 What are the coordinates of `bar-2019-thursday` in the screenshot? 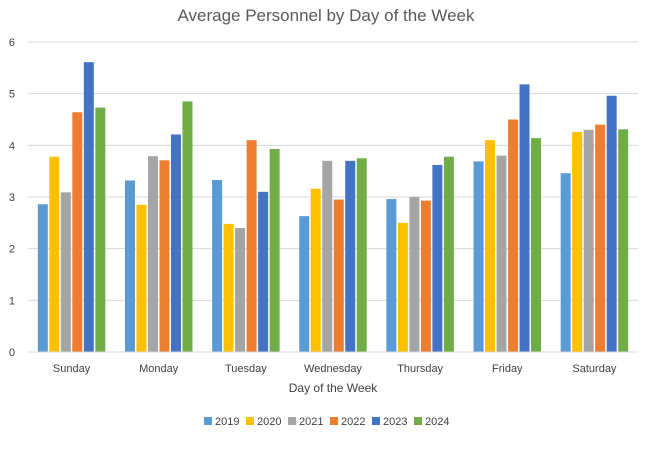 It's located at (391, 275).